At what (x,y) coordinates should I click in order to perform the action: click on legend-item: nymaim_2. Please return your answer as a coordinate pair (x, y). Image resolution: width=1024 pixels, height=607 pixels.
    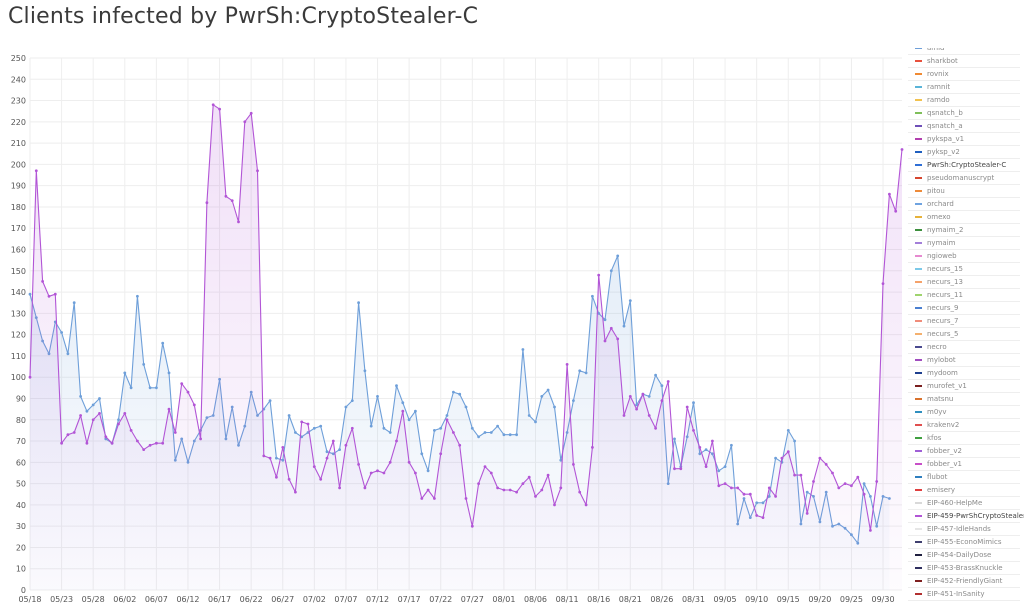
    Looking at the image, I should click on (934, 229).